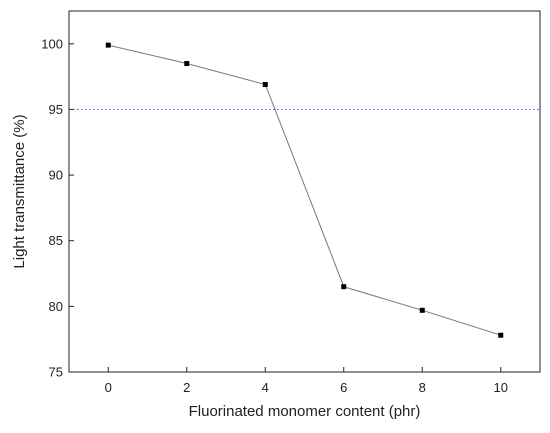  What do you see at coordinates (186, 387) in the screenshot?
I see `x-tick-label: 2` at bounding box center [186, 387].